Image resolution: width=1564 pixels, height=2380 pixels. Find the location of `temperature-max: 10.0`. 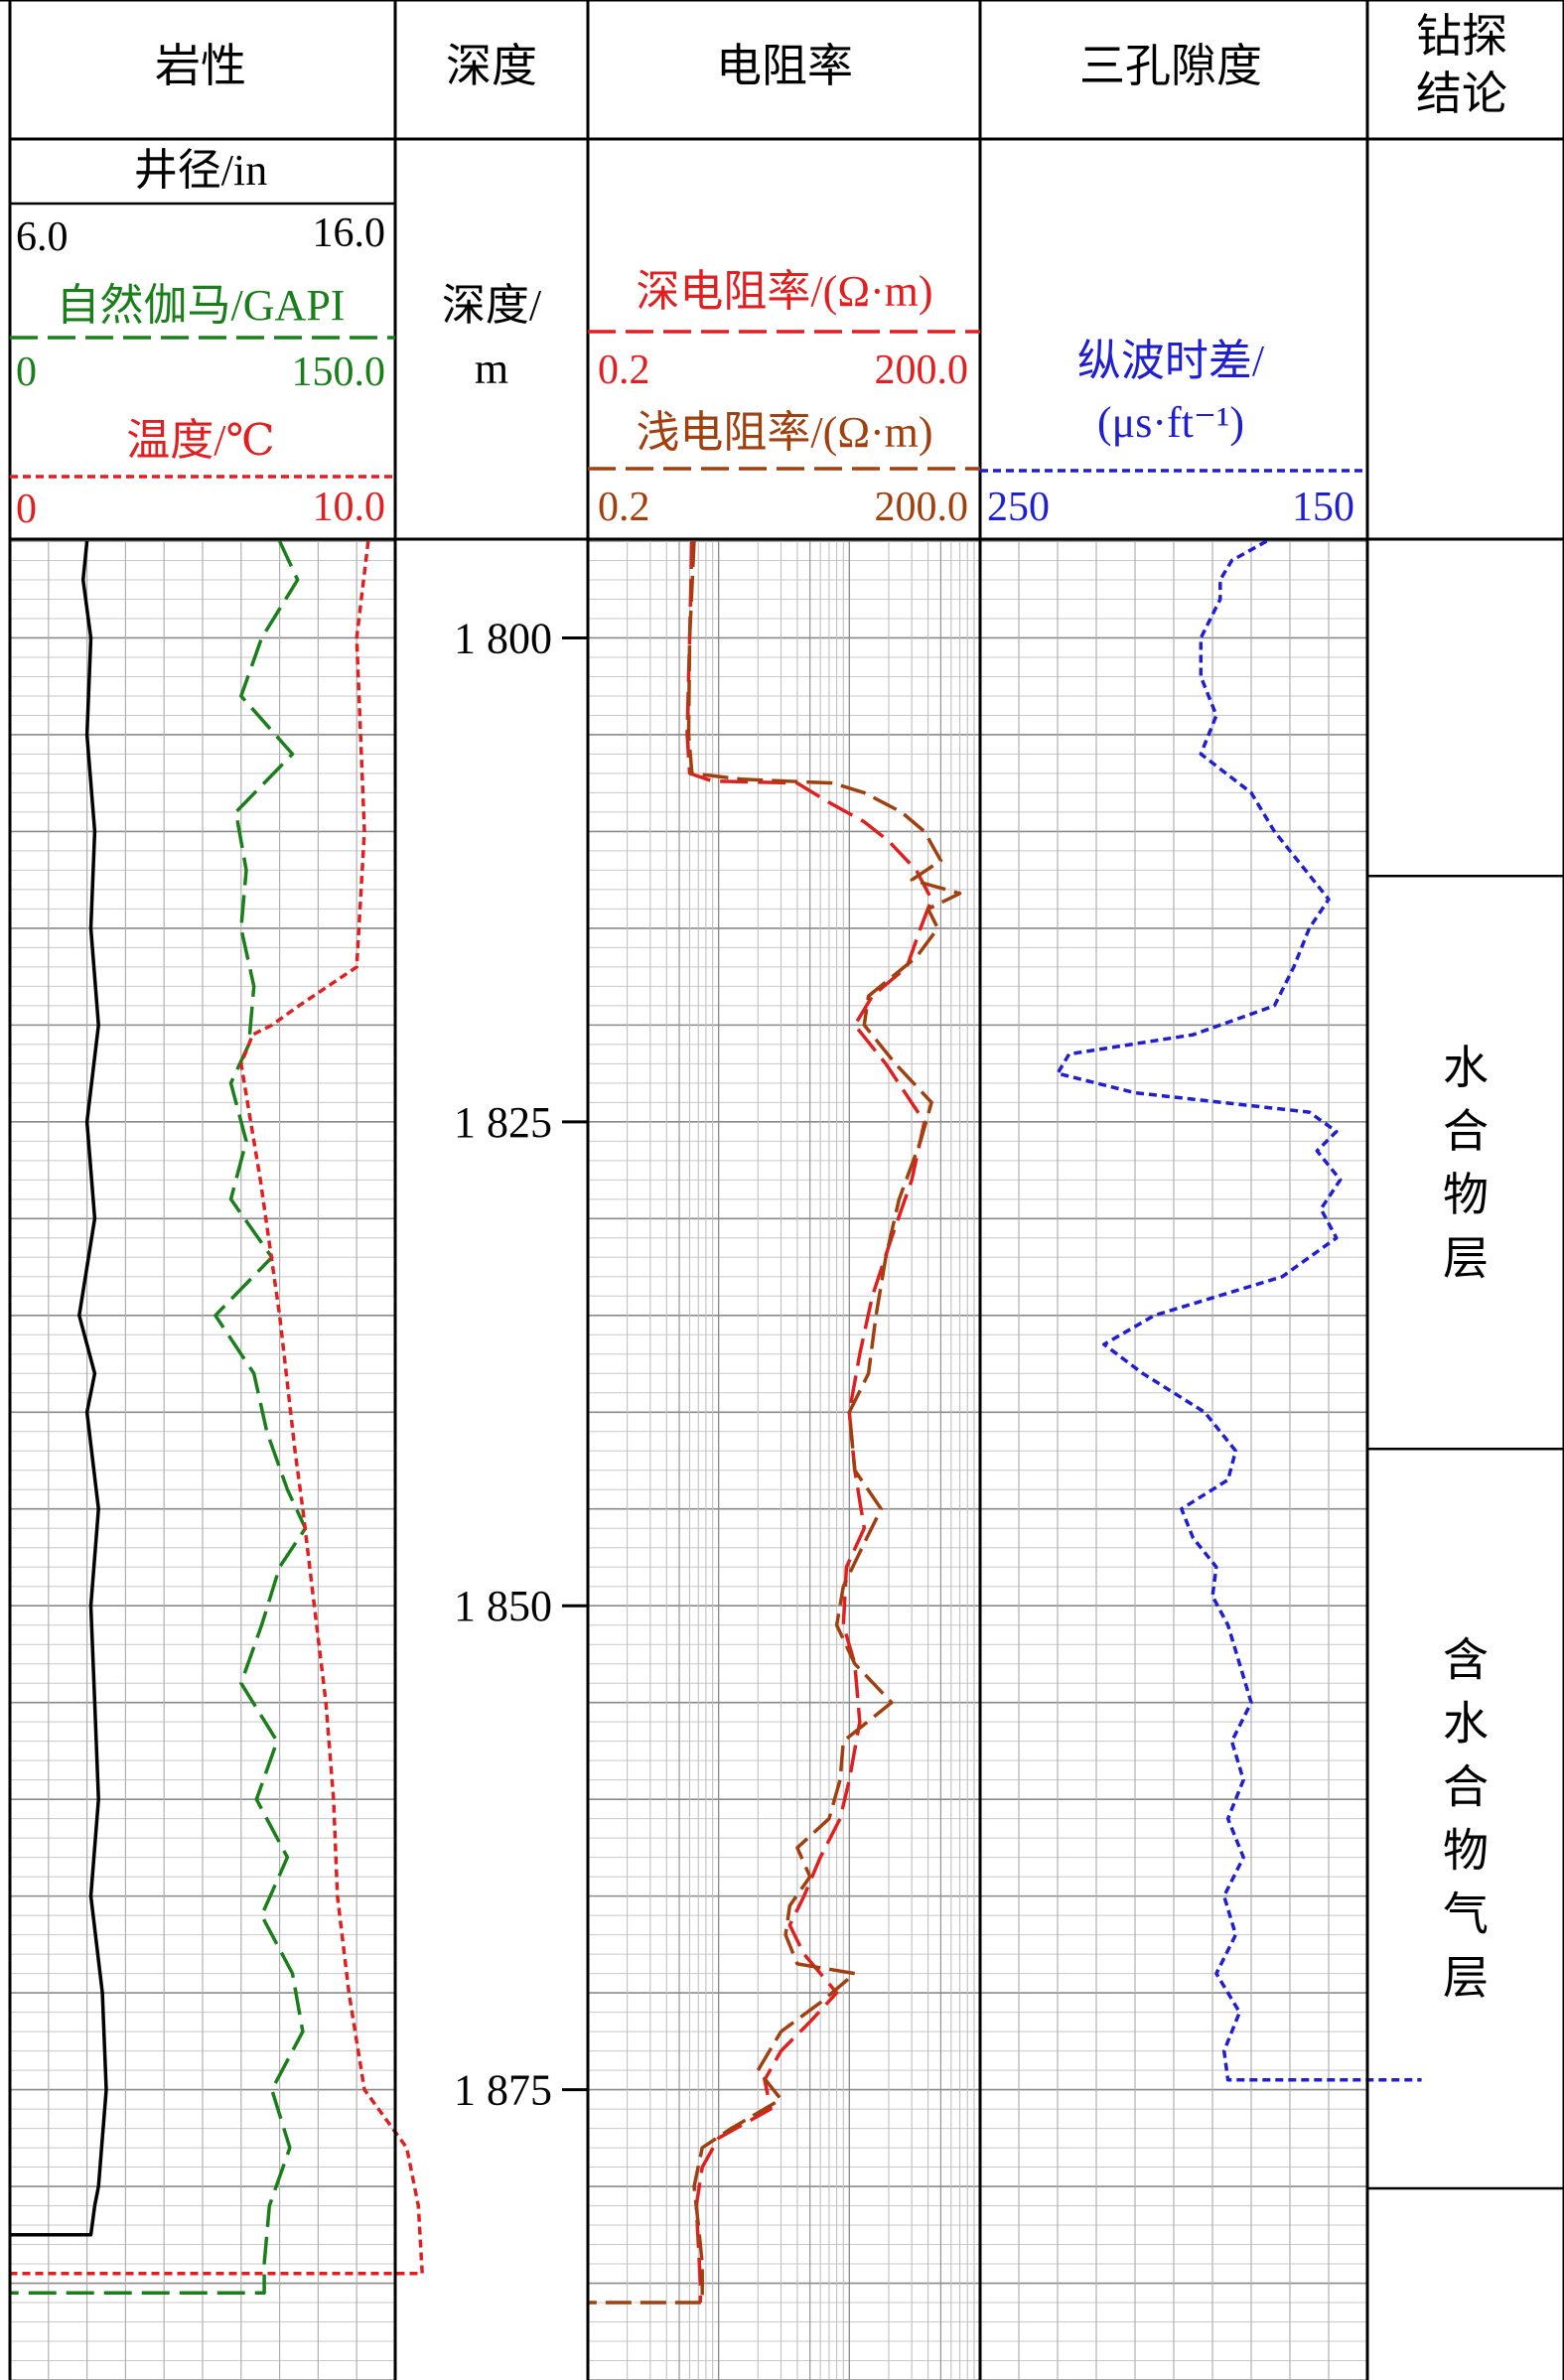

temperature-max: 10.0 is located at coordinates (349, 507).